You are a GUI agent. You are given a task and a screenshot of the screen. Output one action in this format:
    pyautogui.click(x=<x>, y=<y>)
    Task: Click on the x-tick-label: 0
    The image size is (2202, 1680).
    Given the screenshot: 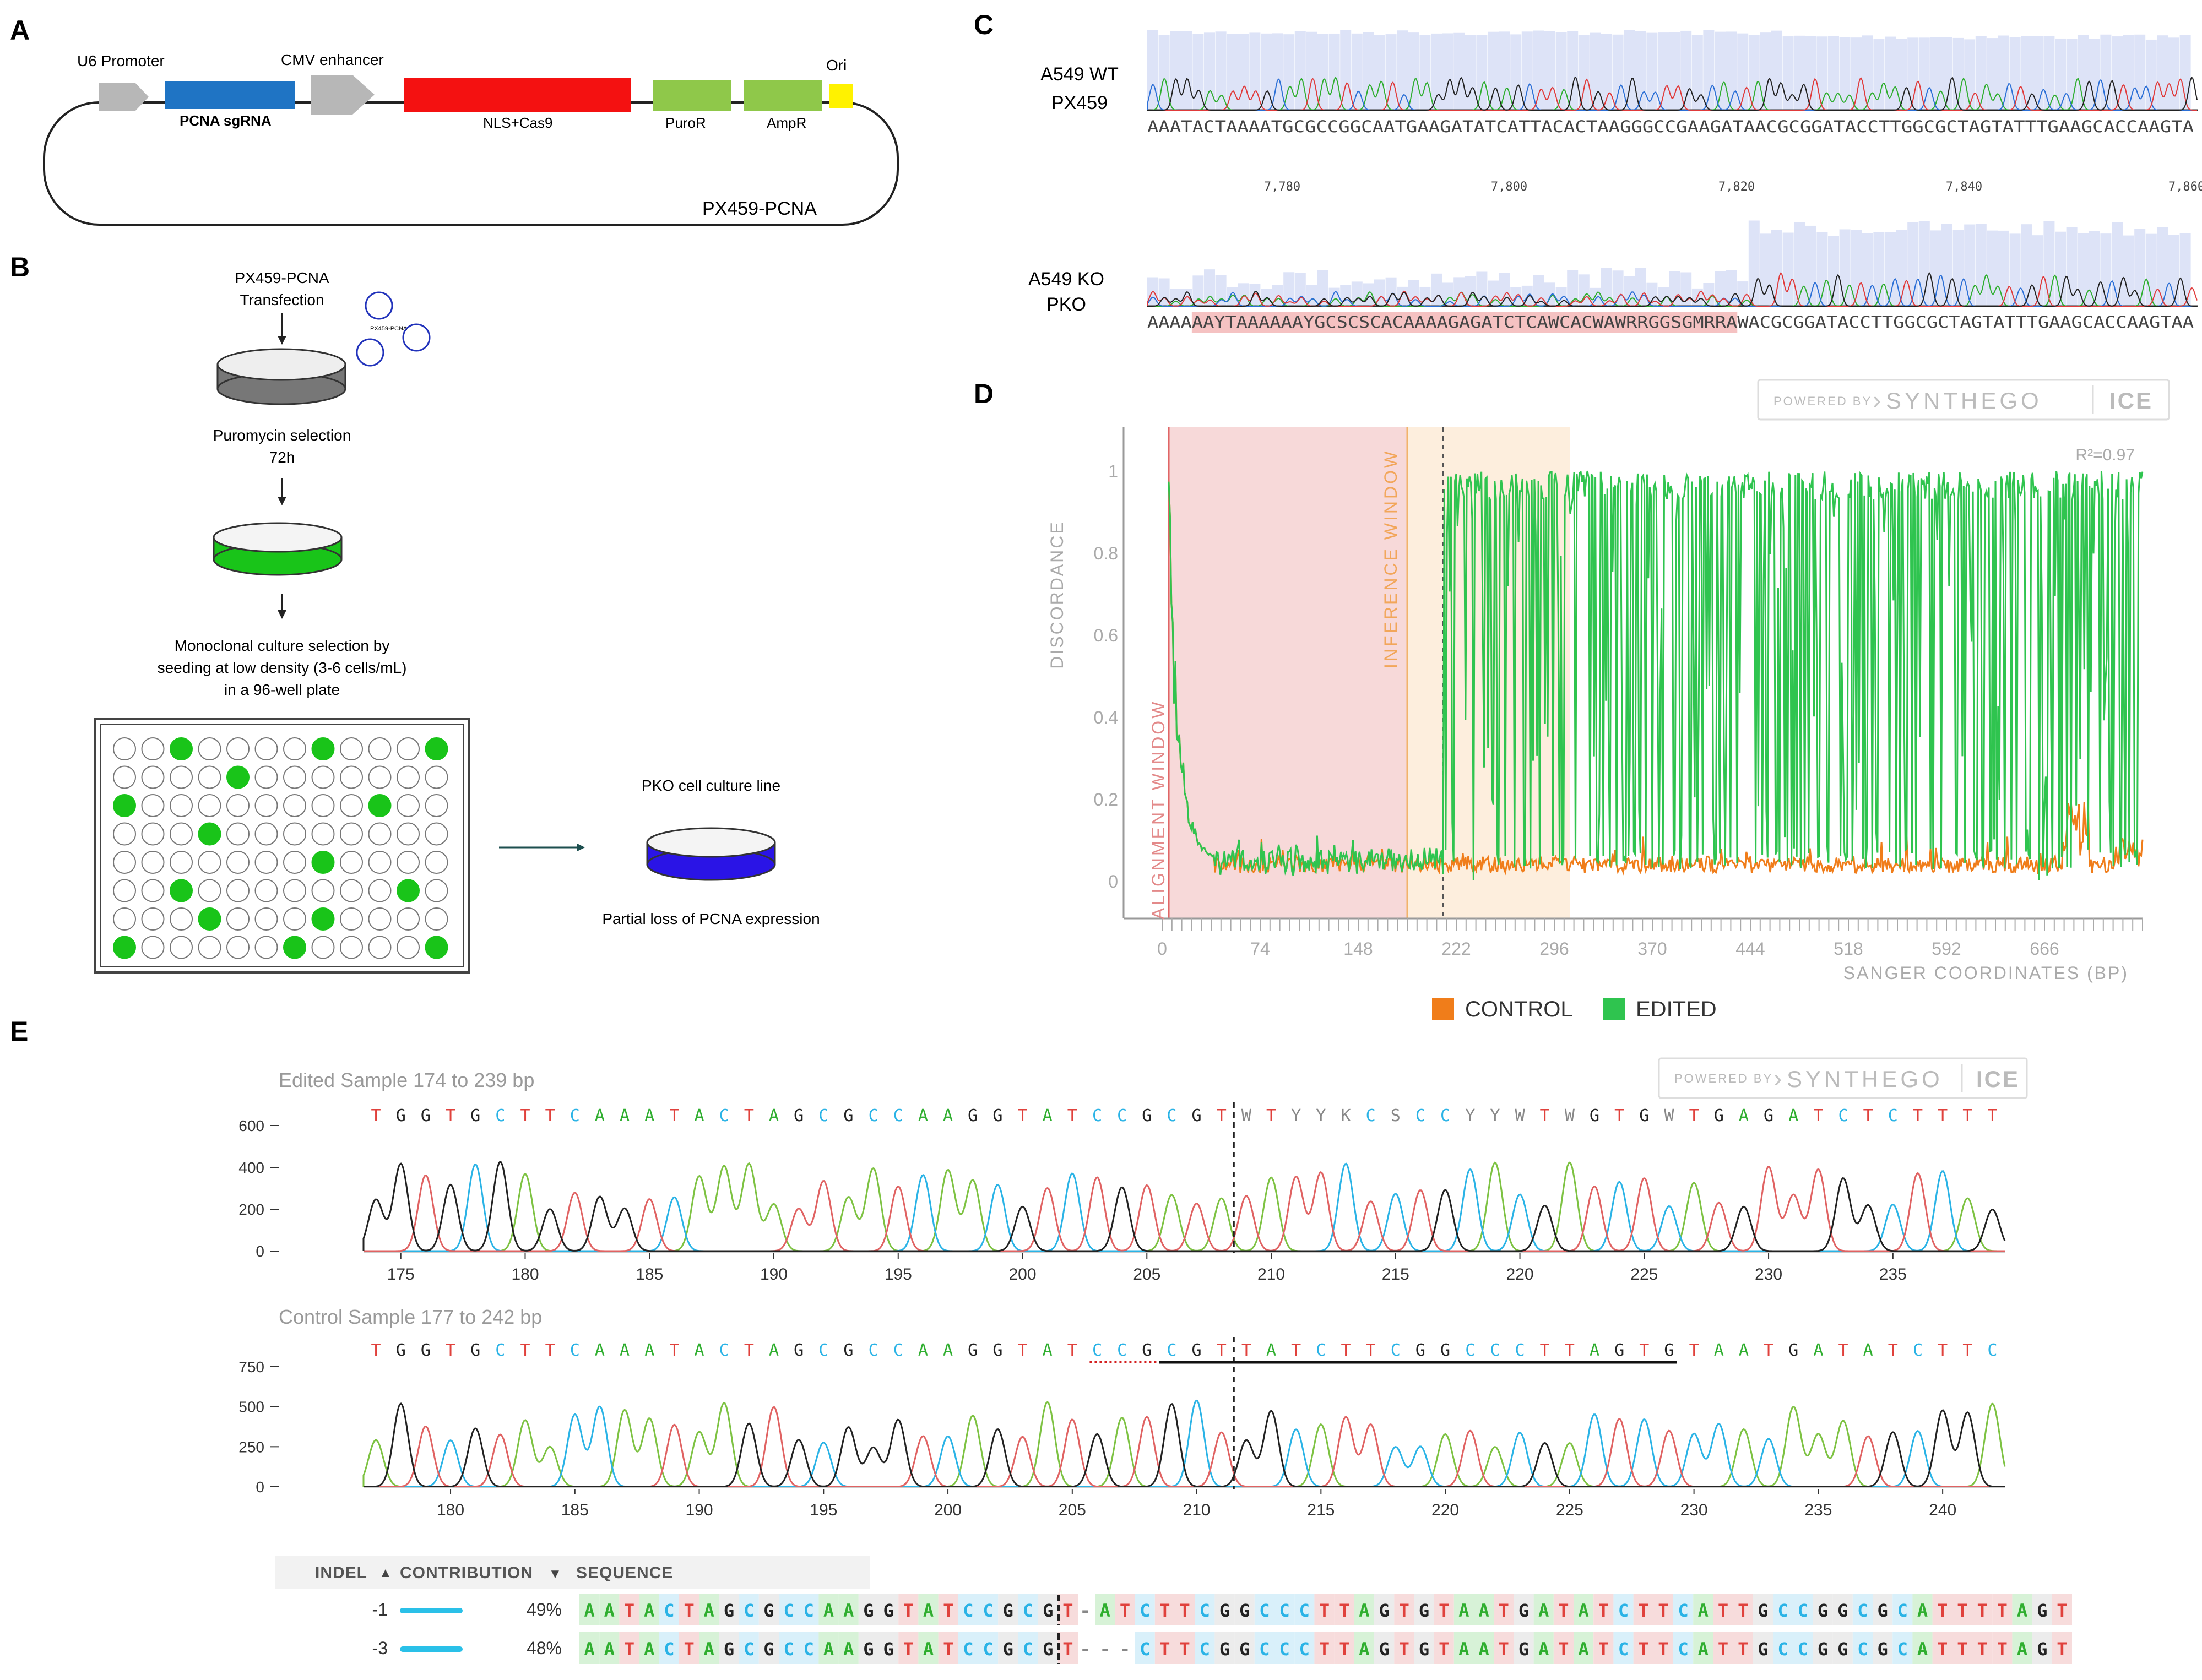 What is the action you would take?
    pyautogui.click(x=1162, y=949)
    